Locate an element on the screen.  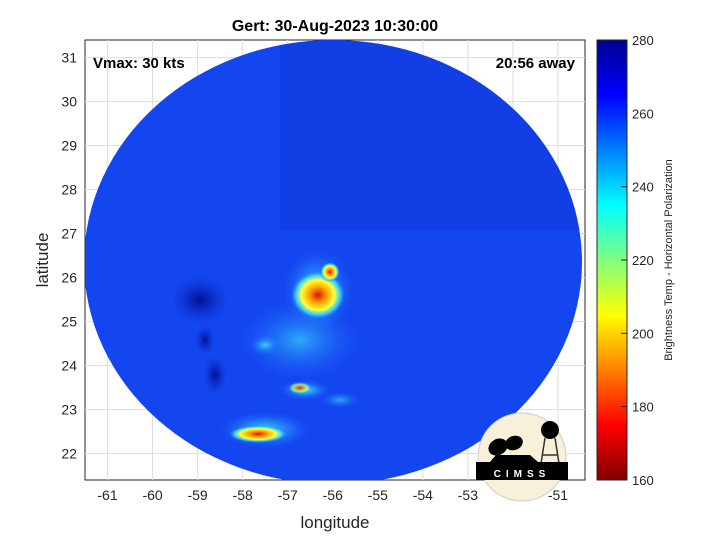
cimss-logo: CIMSS is located at coordinates (522, 457).